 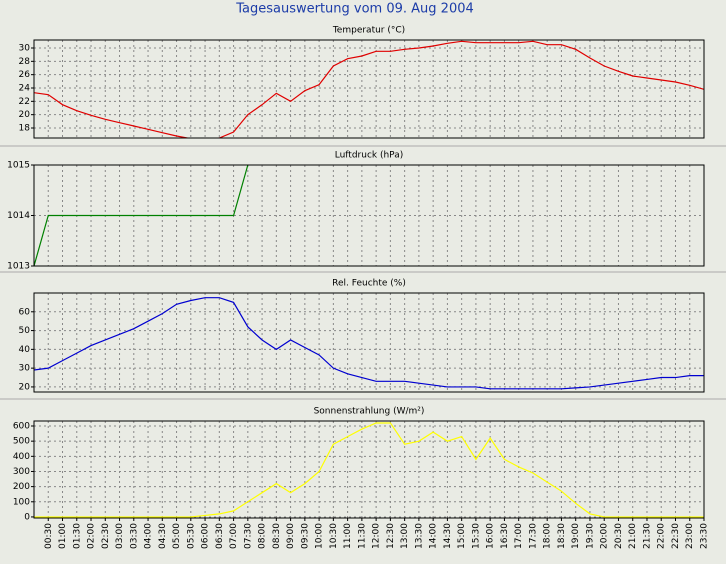 What do you see at coordinates (405, 536) in the screenshot?
I see `x-tick-label: 13:00` at bounding box center [405, 536].